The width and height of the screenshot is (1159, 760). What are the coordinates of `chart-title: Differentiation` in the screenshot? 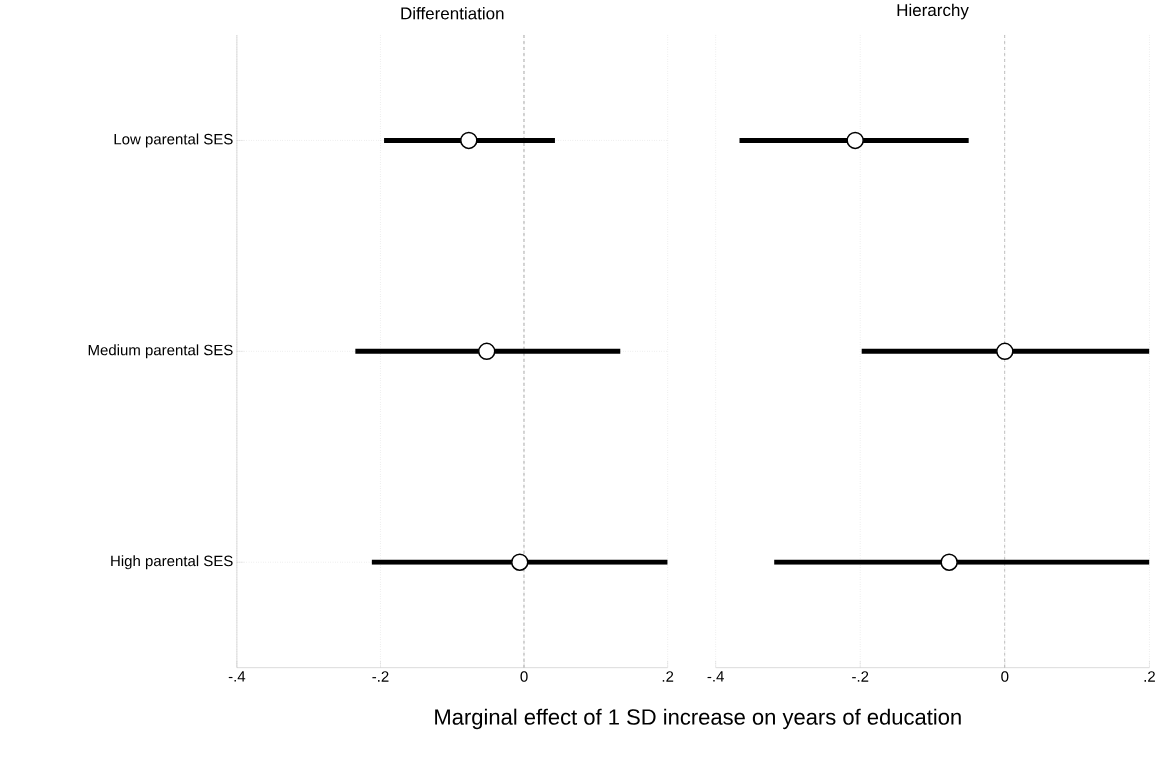 It's located at (452, 13).